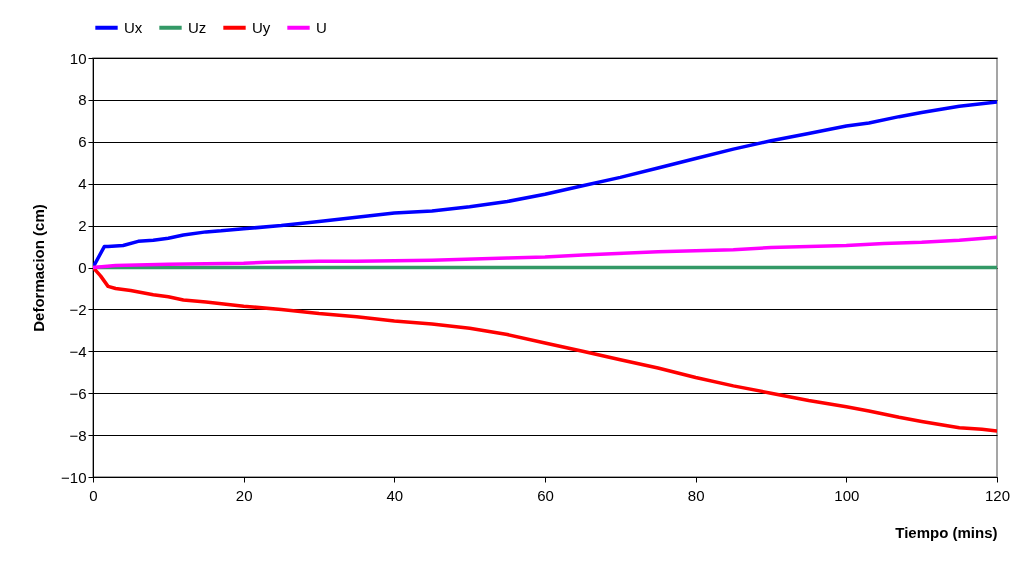 This screenshot has width=1019, height=568. Describe the element at coordinates (261, 27) in the screenshot. I see `legend-label: Uy` at that location.